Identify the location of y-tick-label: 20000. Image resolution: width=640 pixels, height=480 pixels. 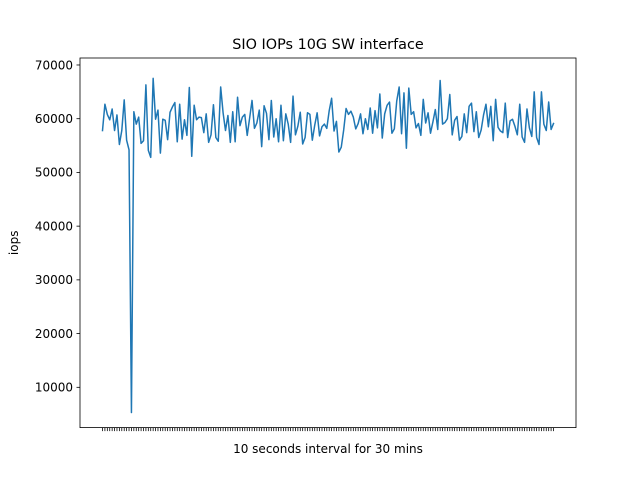
(54, 334).